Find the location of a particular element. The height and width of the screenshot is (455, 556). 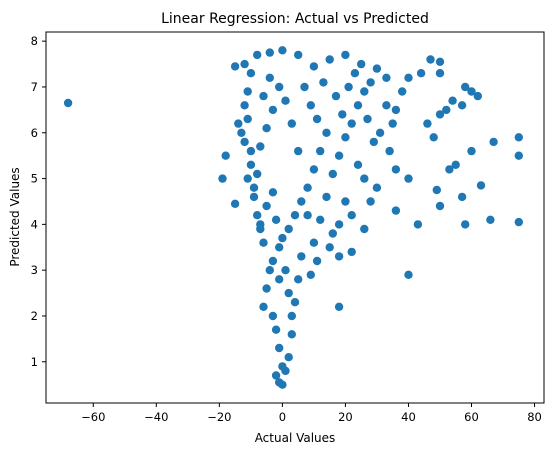

x-tick-label: −40 is located at coordinates (156, 417).